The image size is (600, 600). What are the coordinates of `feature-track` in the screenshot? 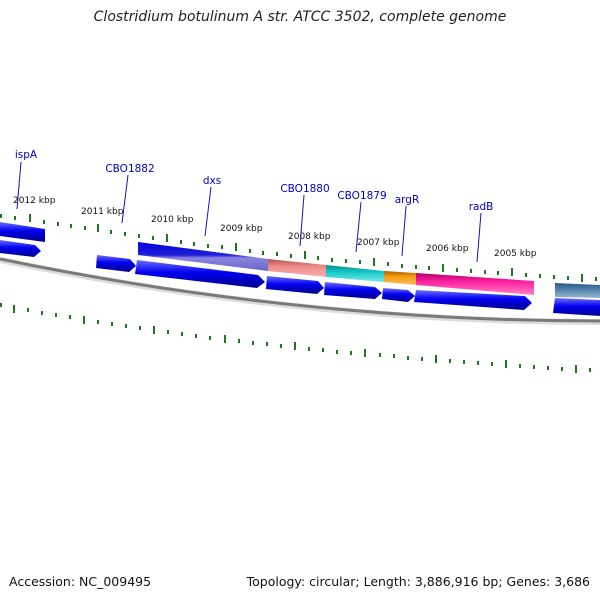 It's located at (300, 260).